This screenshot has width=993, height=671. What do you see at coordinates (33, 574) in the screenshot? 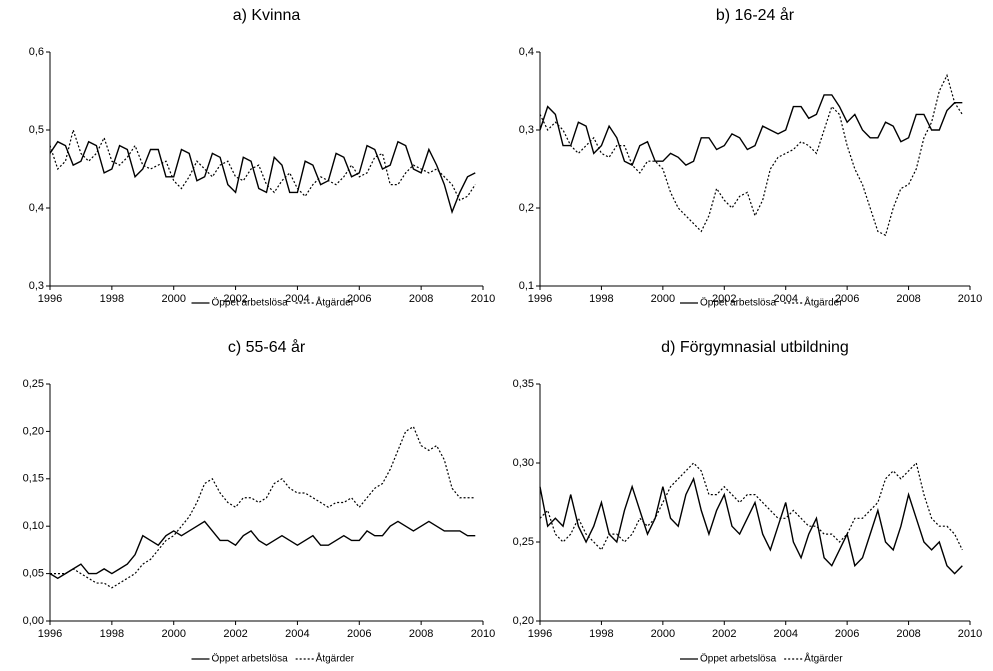
I see `y-tick-label: 0,05` at bounding box center [33, 574].